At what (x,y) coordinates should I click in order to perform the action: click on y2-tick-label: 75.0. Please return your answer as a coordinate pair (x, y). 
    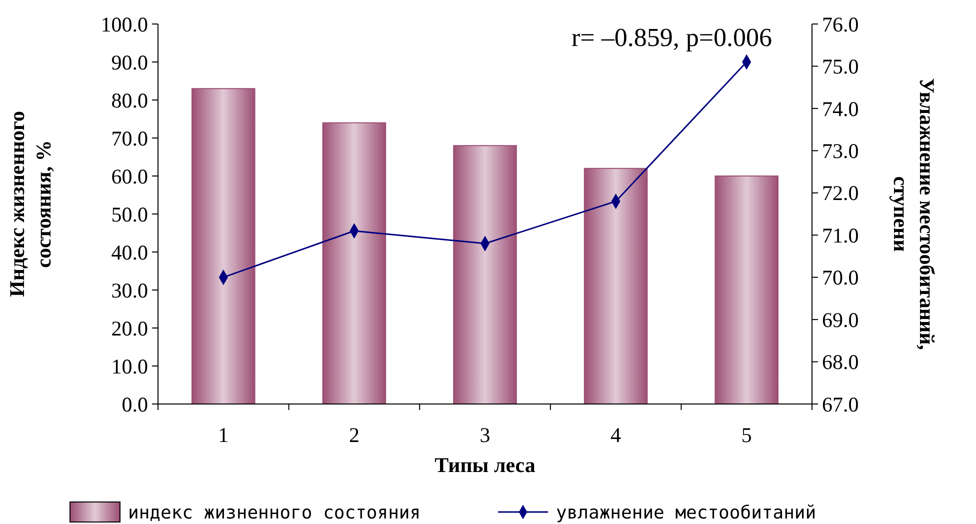
    Looking at the image, I should click on (840, 66).